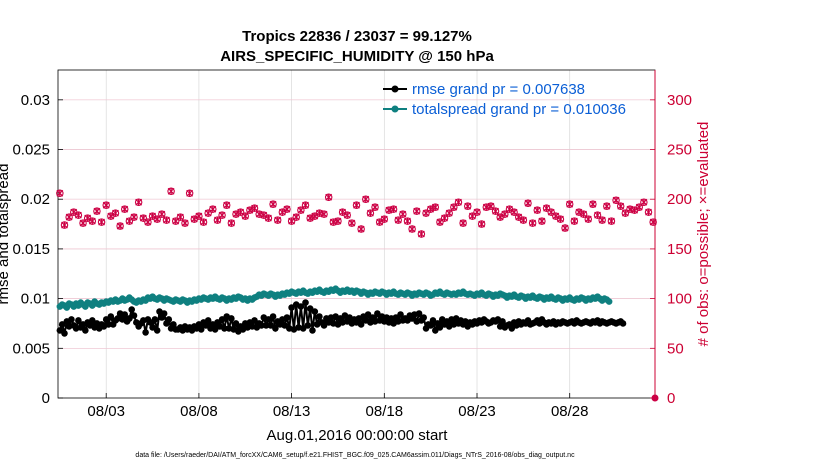 This screenshot has width=830, height=470. I want to click on y-tick-label: 0.02, so click(35, 199).